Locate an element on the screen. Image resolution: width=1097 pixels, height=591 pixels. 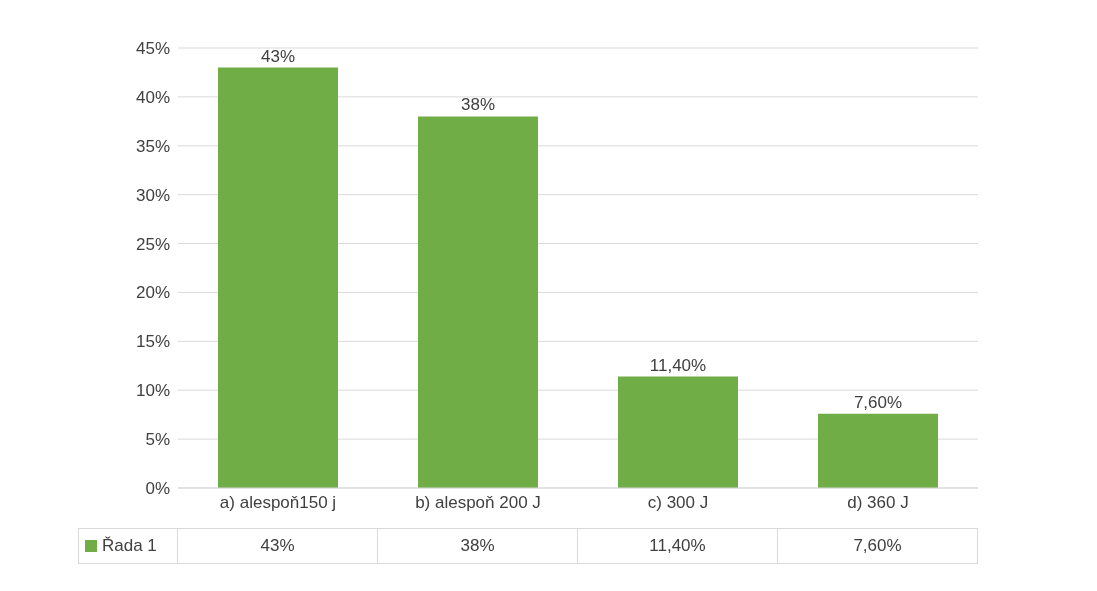
y-tick-label: 30% is located at coordinates (152, 195).